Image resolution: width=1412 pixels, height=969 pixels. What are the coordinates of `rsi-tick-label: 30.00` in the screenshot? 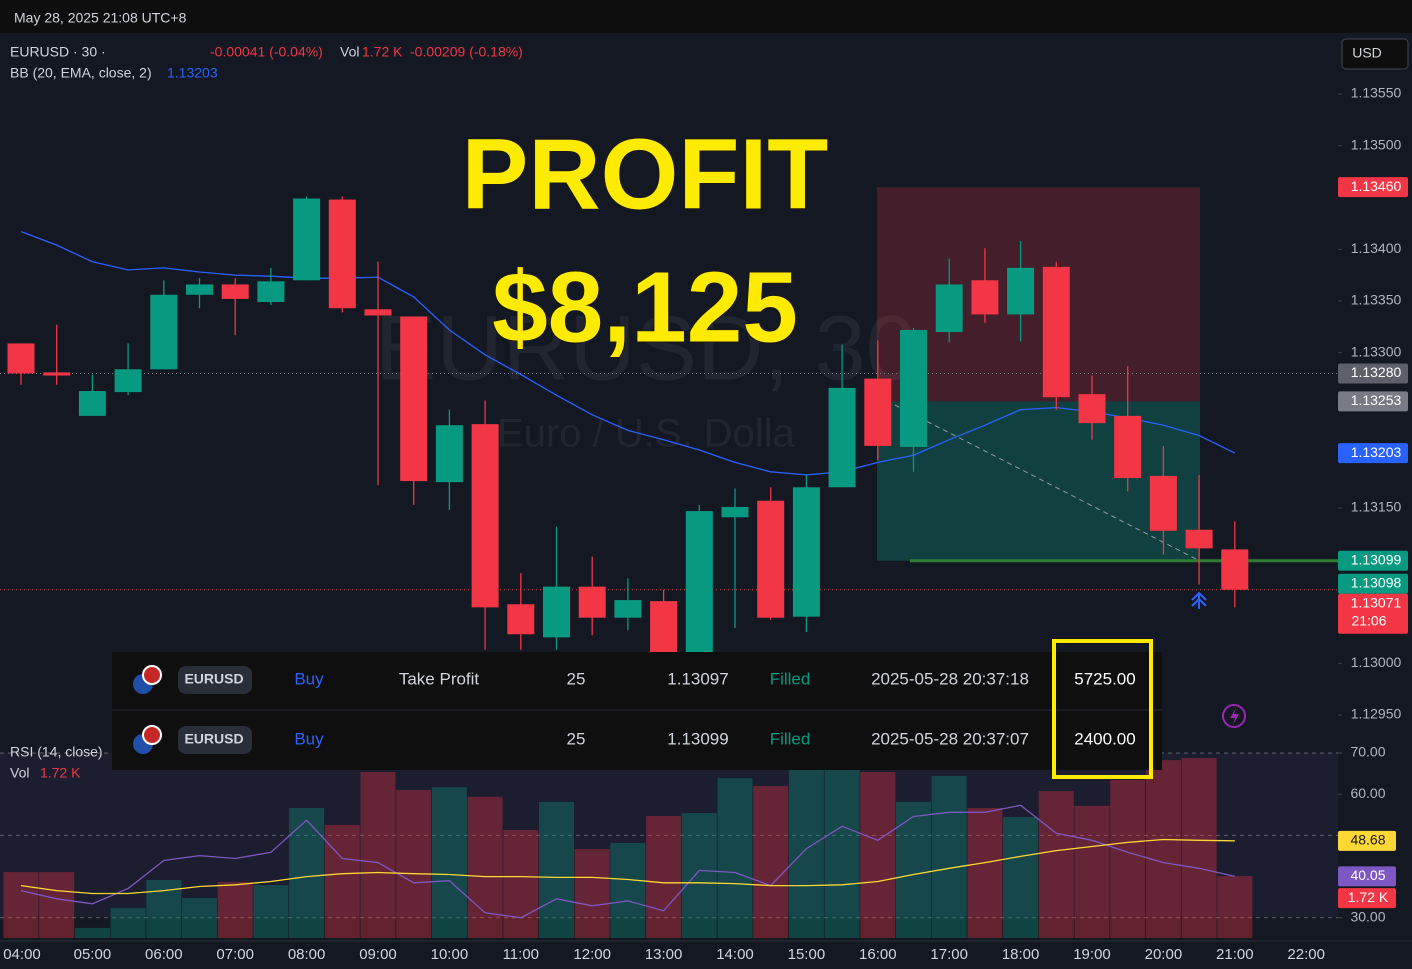 It's located at (1367, 916).